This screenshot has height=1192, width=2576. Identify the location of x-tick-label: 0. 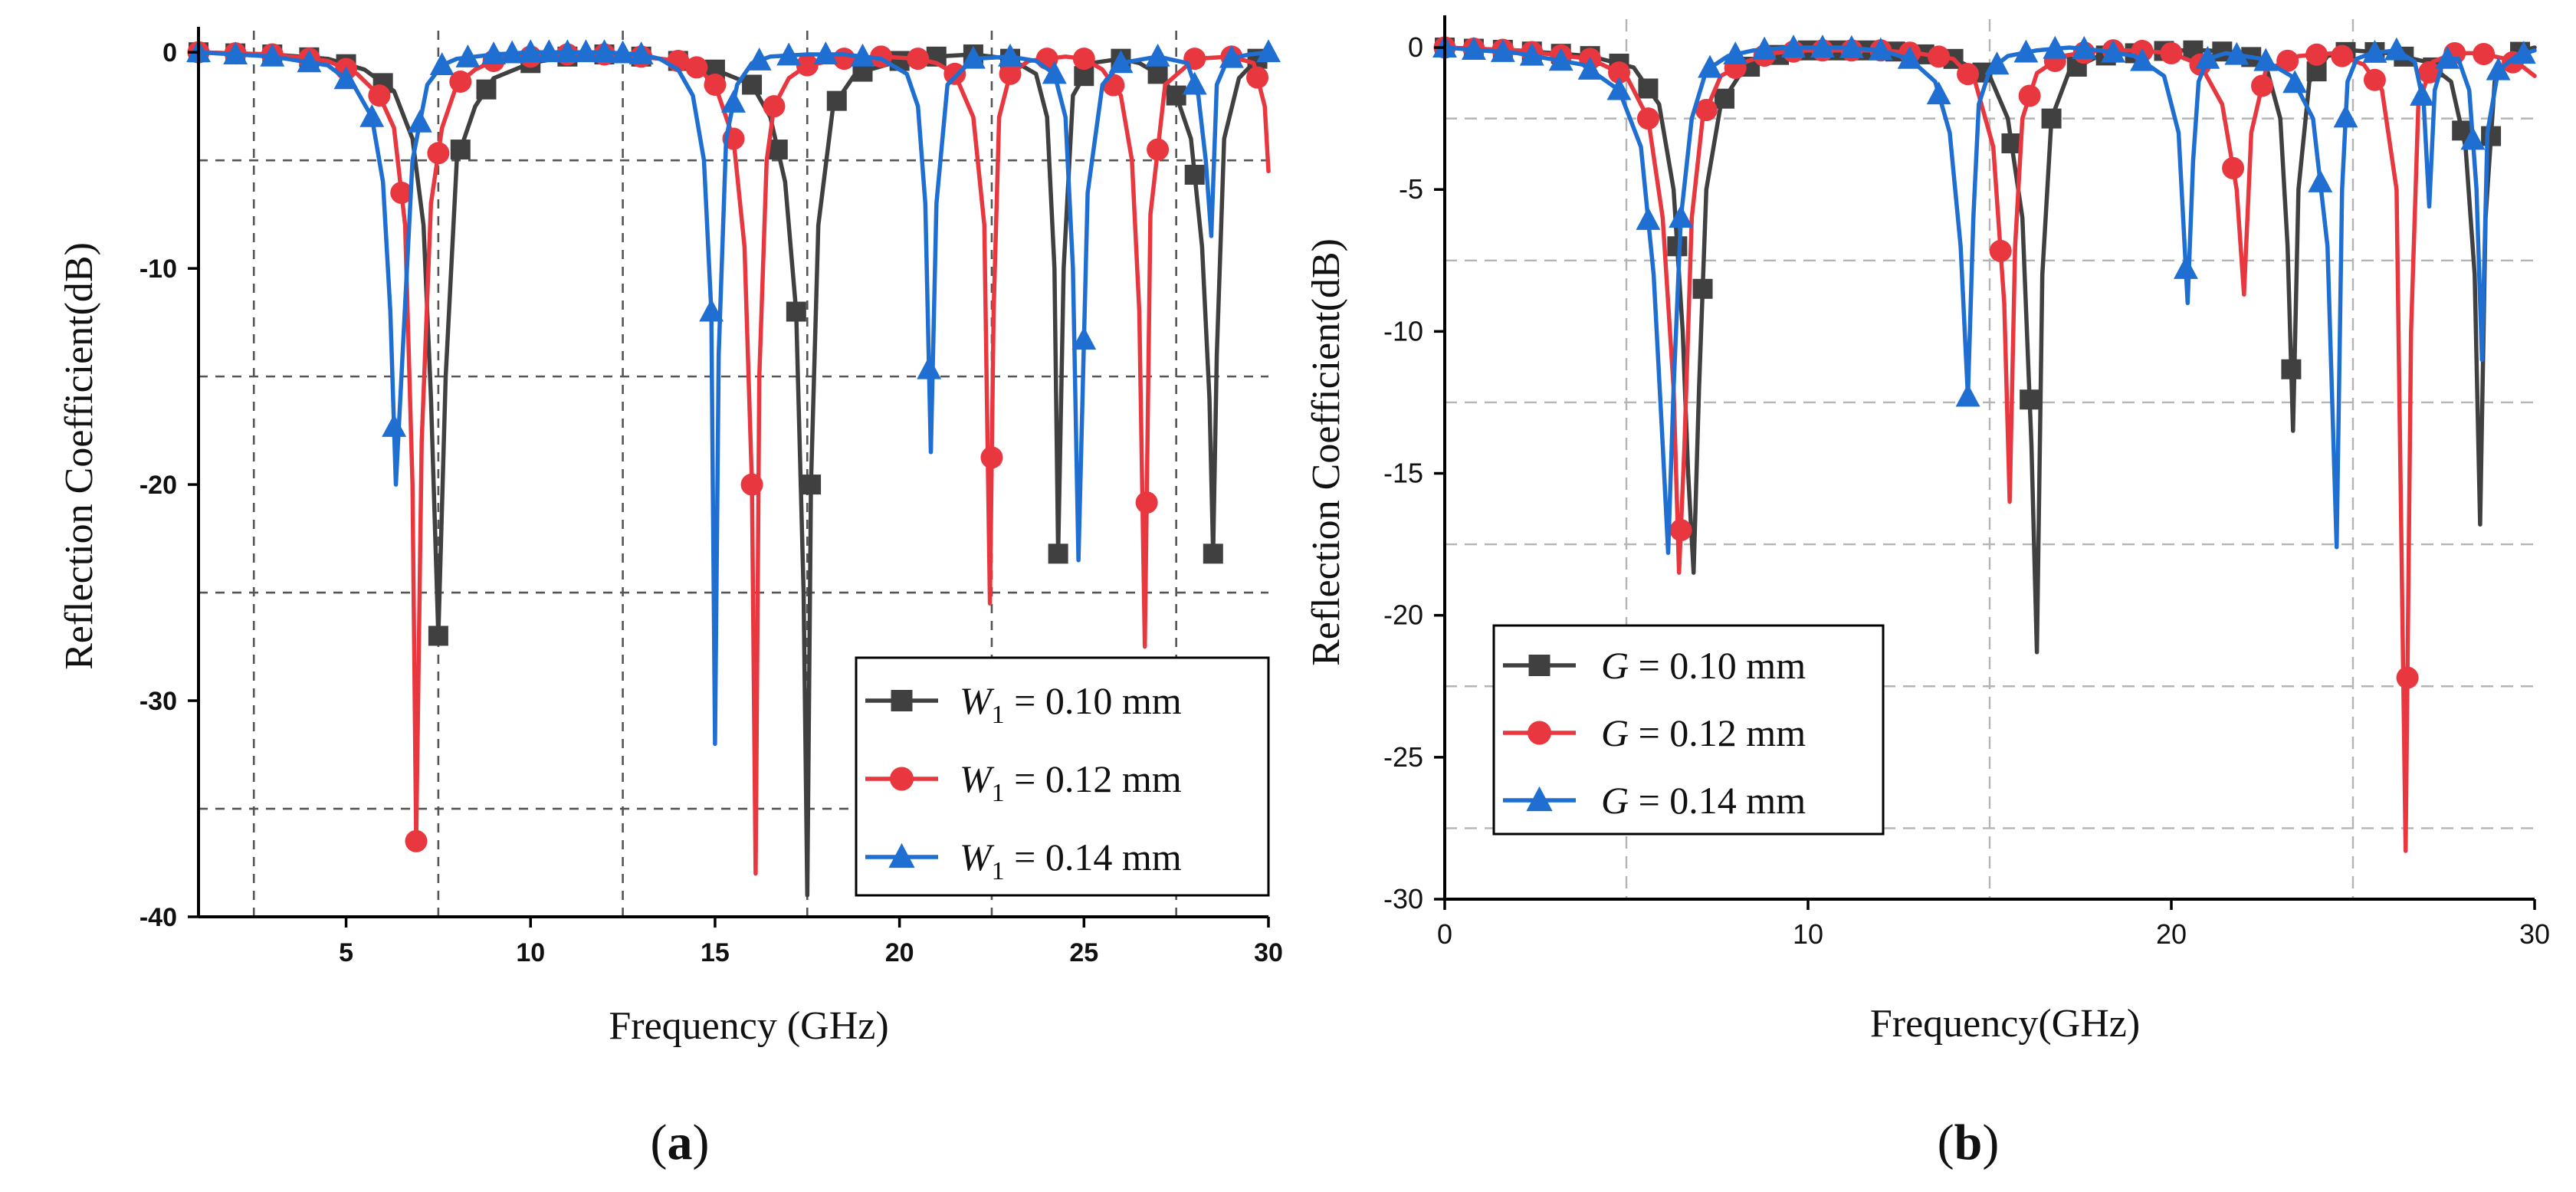
(1444, 934).